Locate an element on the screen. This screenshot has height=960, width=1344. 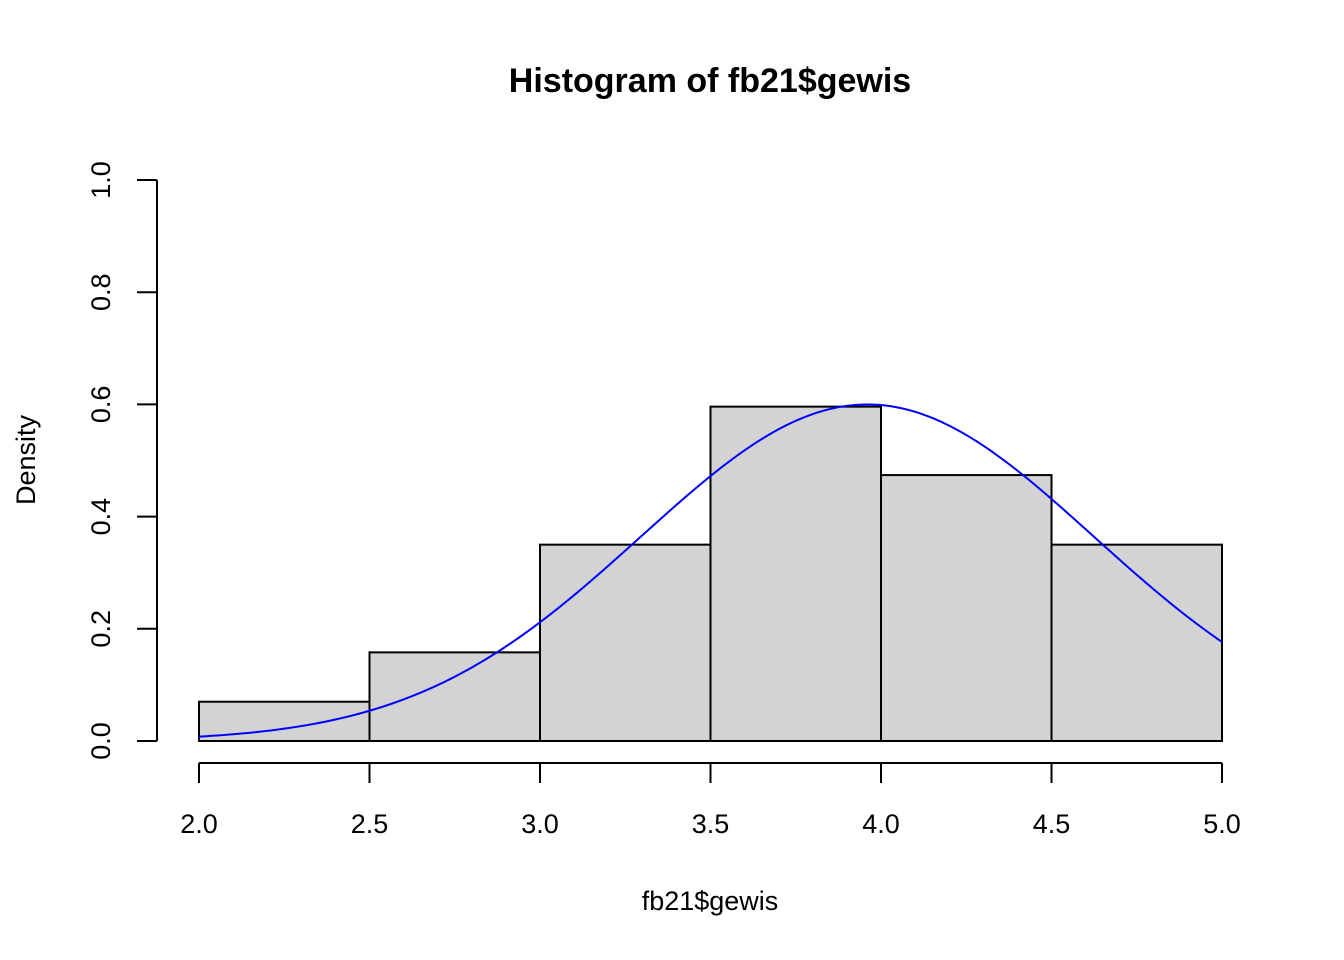
x-tick-label: 2.0 is located at coordinates (199, 824).